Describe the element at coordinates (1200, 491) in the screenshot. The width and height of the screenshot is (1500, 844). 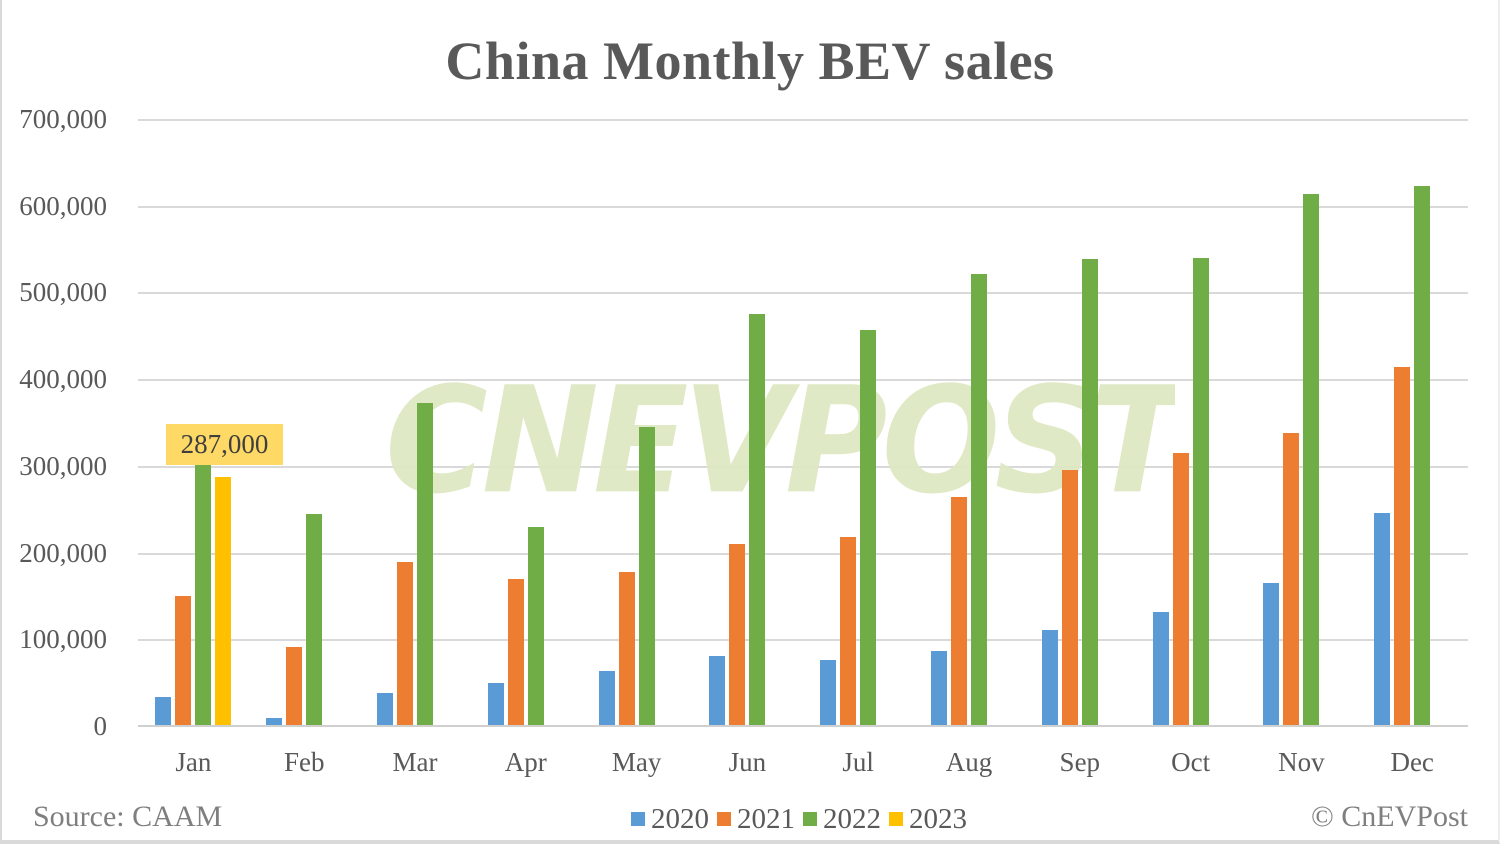
I see `bar-oct-2022` at that location.